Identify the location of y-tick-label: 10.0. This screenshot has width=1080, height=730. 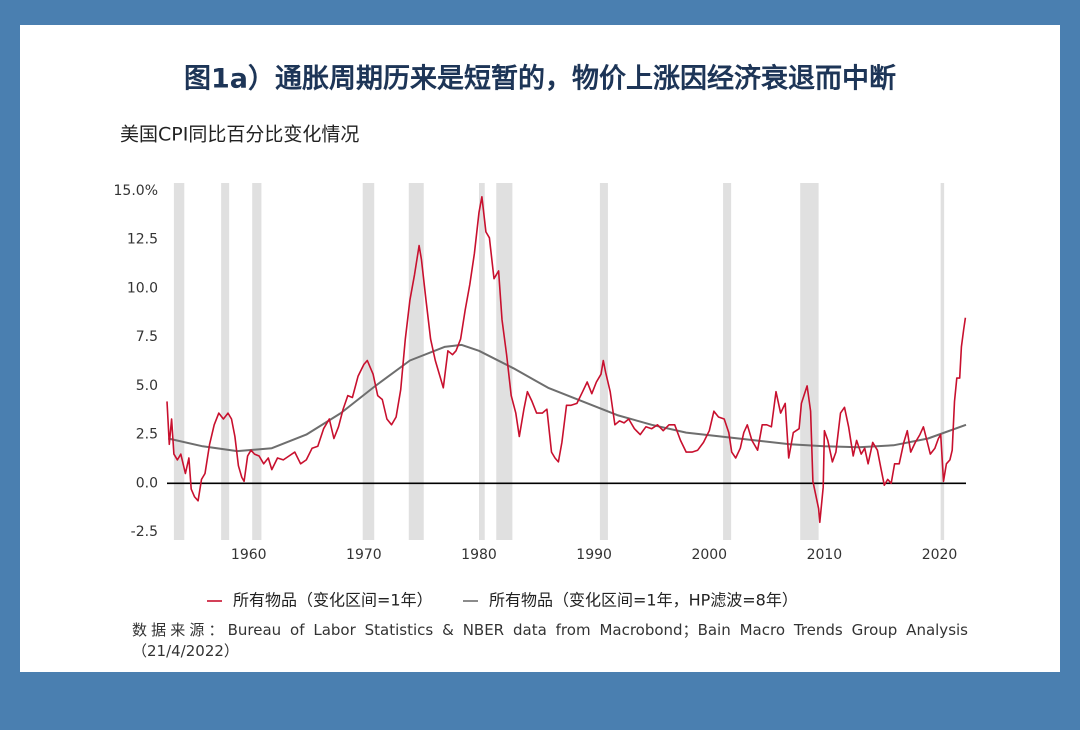
(142, 288).